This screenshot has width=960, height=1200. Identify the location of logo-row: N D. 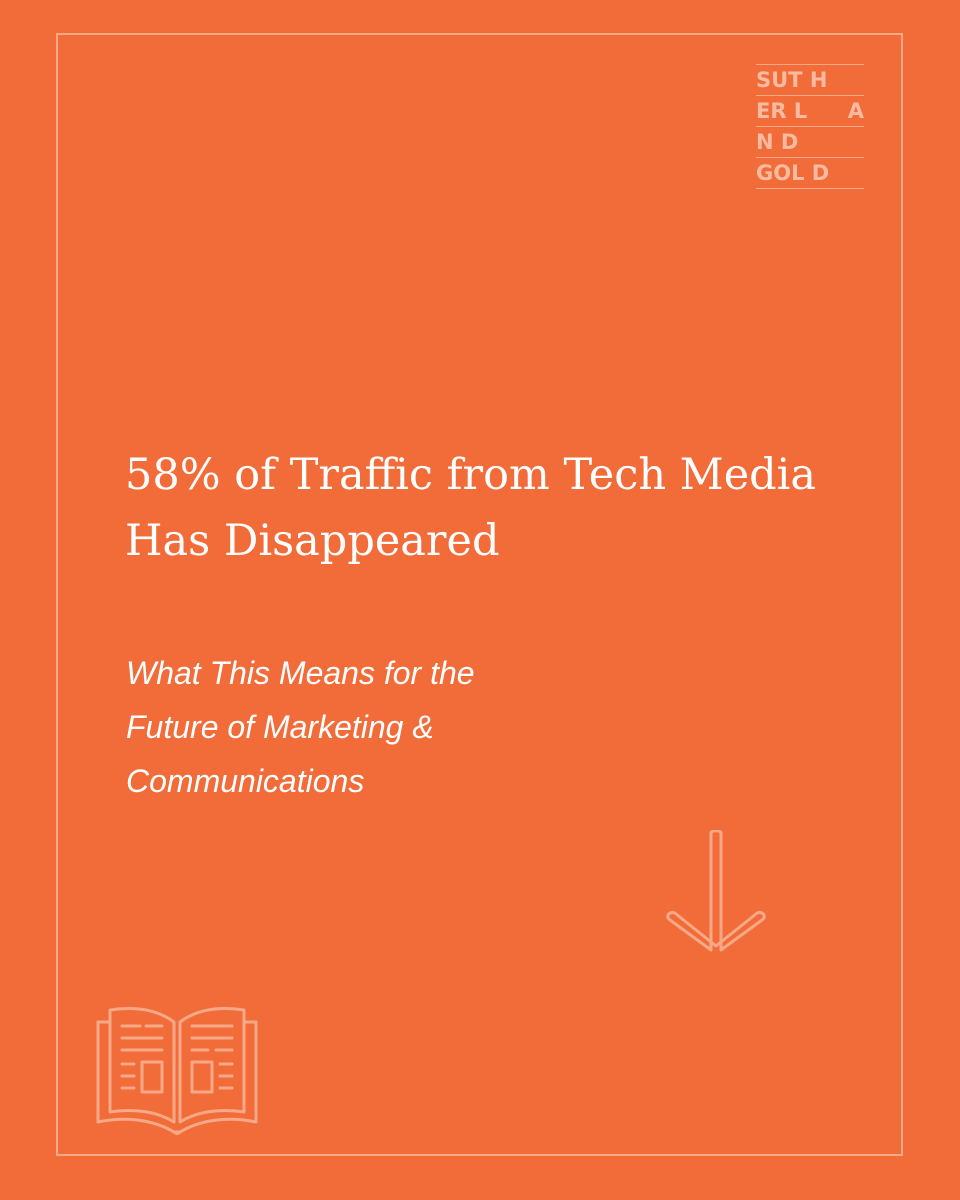
(810, 141).